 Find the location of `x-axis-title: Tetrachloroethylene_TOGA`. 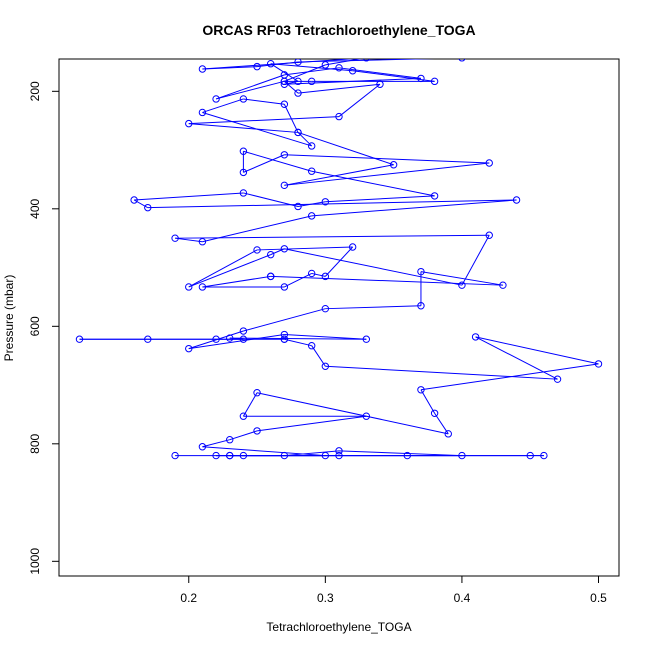

x-axis-title: Tetrachloroethylene_TOGA is located at coordinates (338, 627).